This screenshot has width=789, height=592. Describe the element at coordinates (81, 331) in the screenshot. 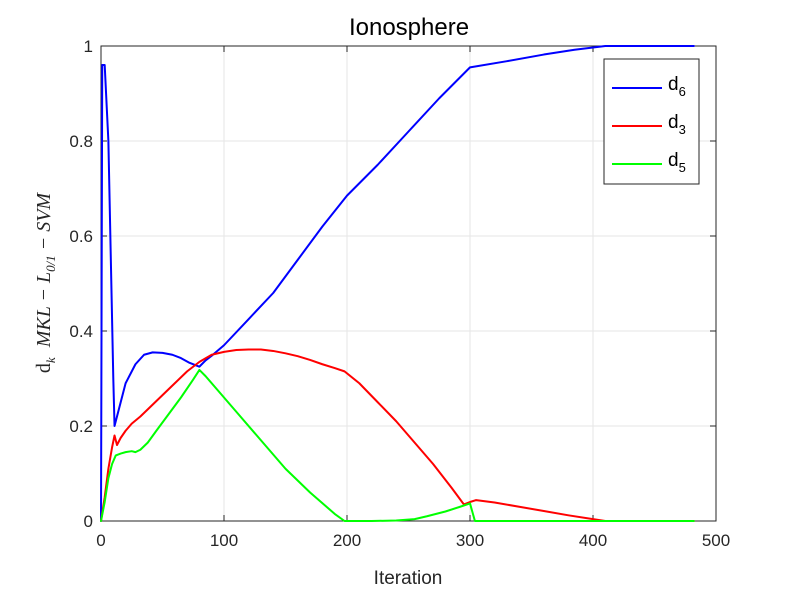

I see `y-tick-label: 0.4` at that location.